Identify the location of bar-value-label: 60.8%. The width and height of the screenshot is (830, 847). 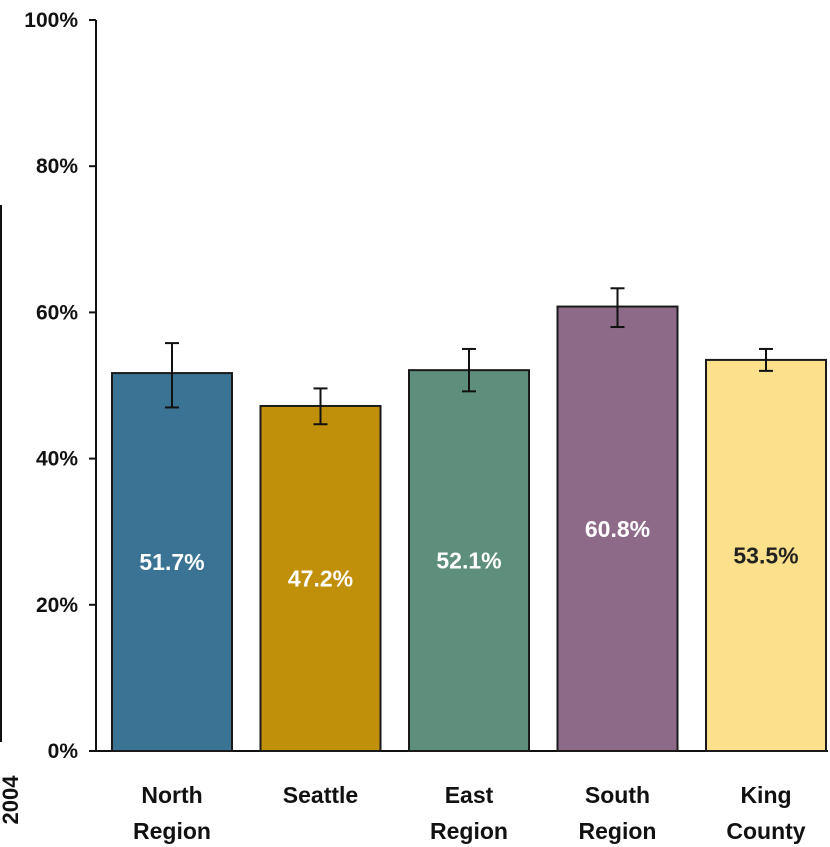
(617, 529).